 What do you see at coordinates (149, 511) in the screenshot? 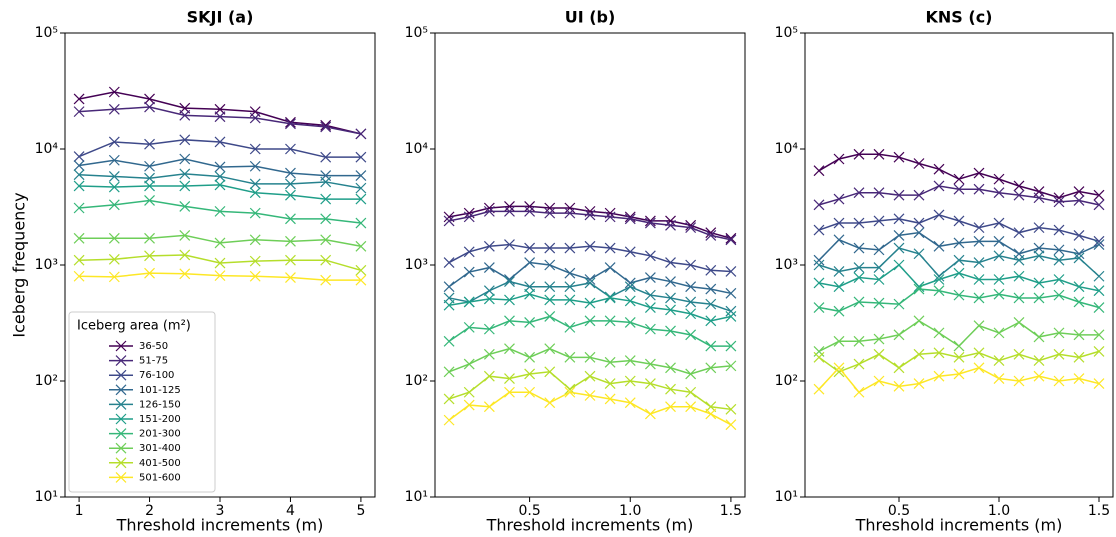
I see `x-tick-label: 2` at bounding box center [149, 511].